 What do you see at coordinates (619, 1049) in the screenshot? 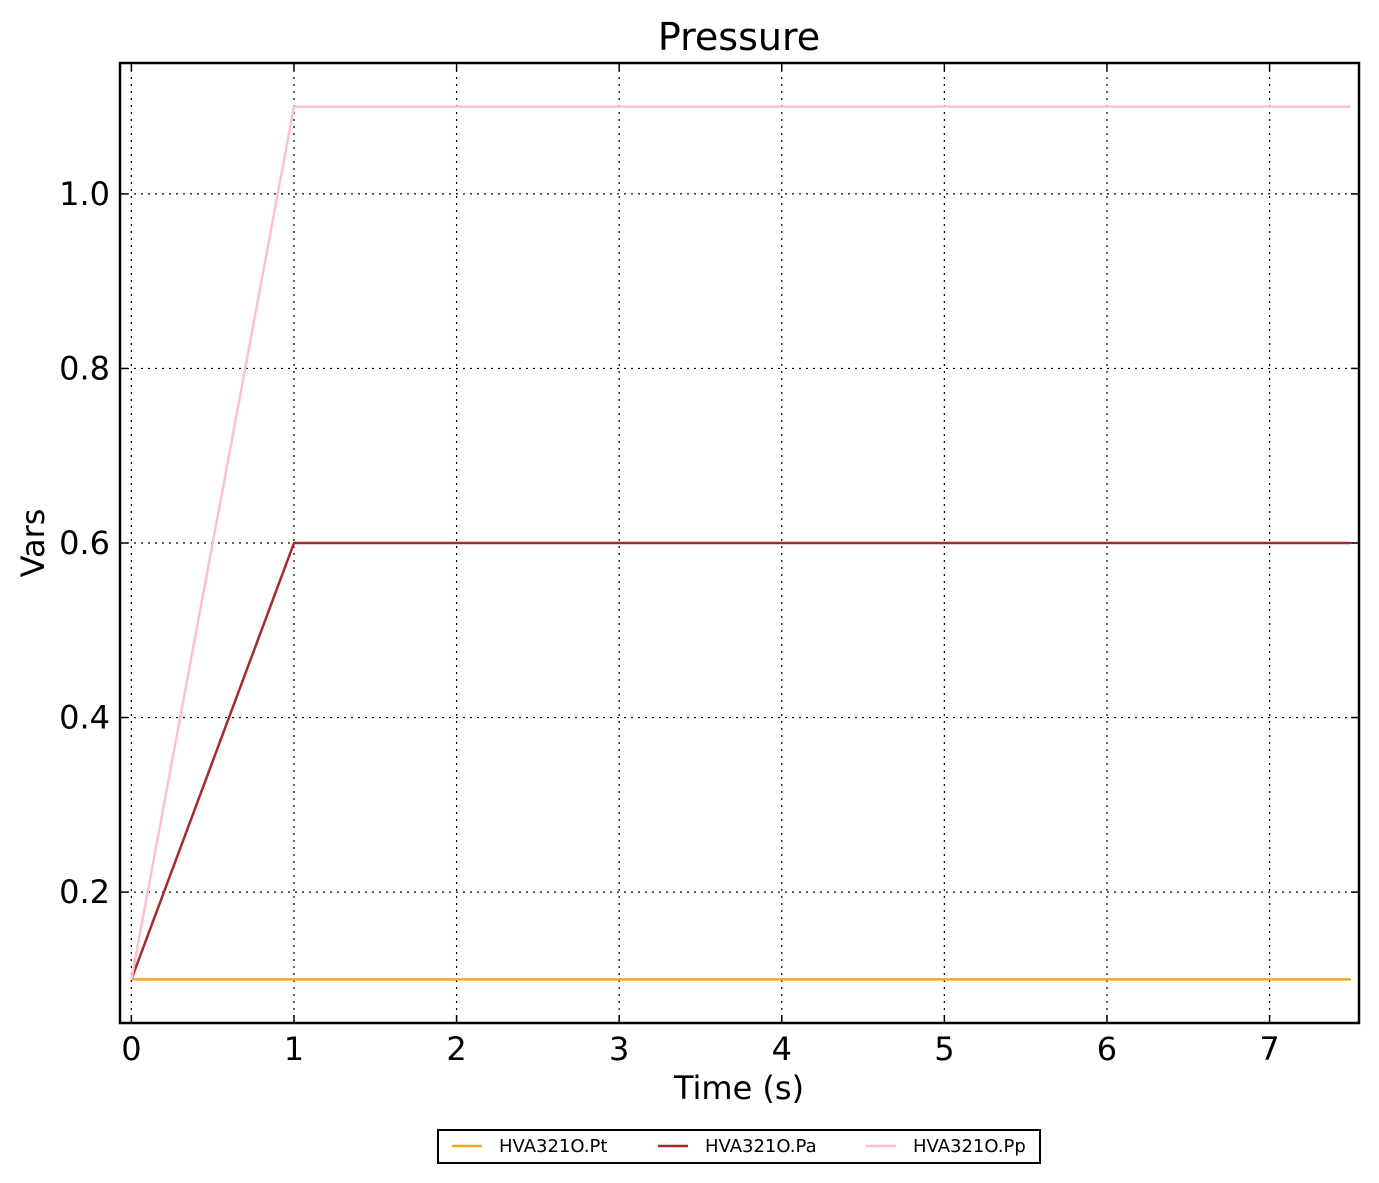
I see `x-tick-label: 3` at bounding box center [619, 1049].